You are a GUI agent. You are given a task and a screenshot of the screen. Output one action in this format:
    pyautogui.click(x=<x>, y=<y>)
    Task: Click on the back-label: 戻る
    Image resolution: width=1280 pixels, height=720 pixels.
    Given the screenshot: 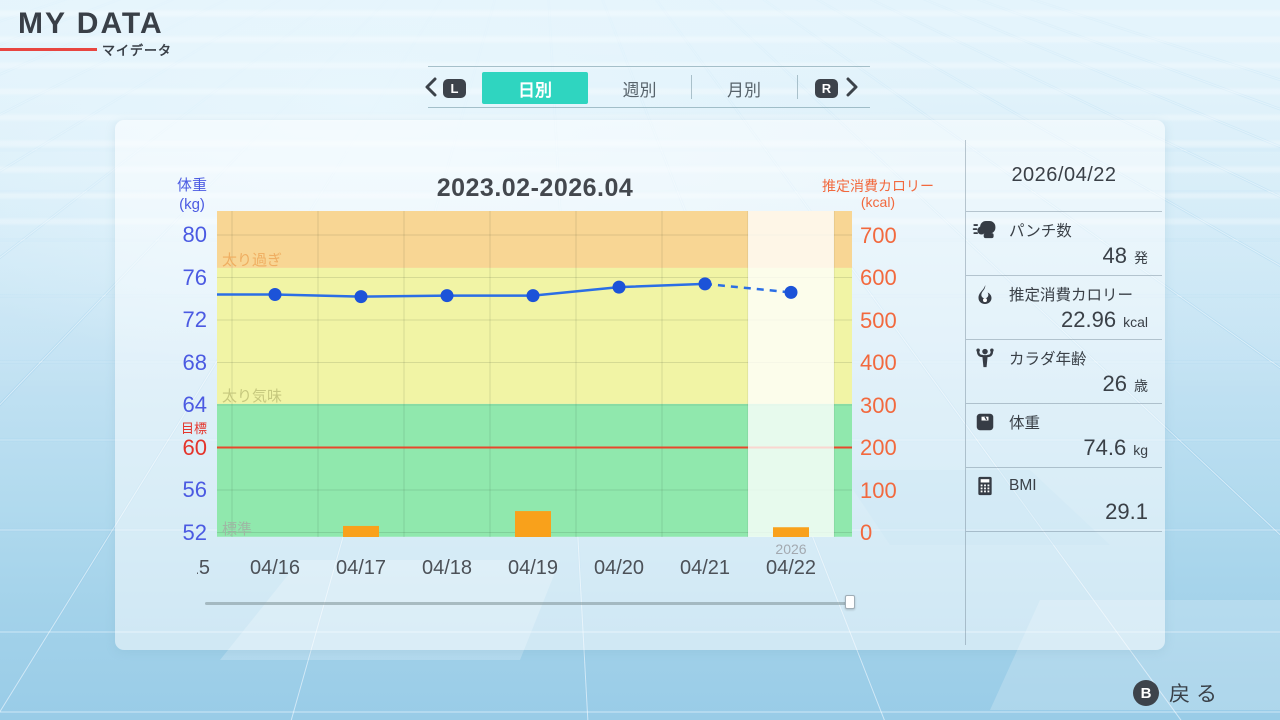 What is the action you would take?
    pyautogui.click(x=1196, y=694)
    